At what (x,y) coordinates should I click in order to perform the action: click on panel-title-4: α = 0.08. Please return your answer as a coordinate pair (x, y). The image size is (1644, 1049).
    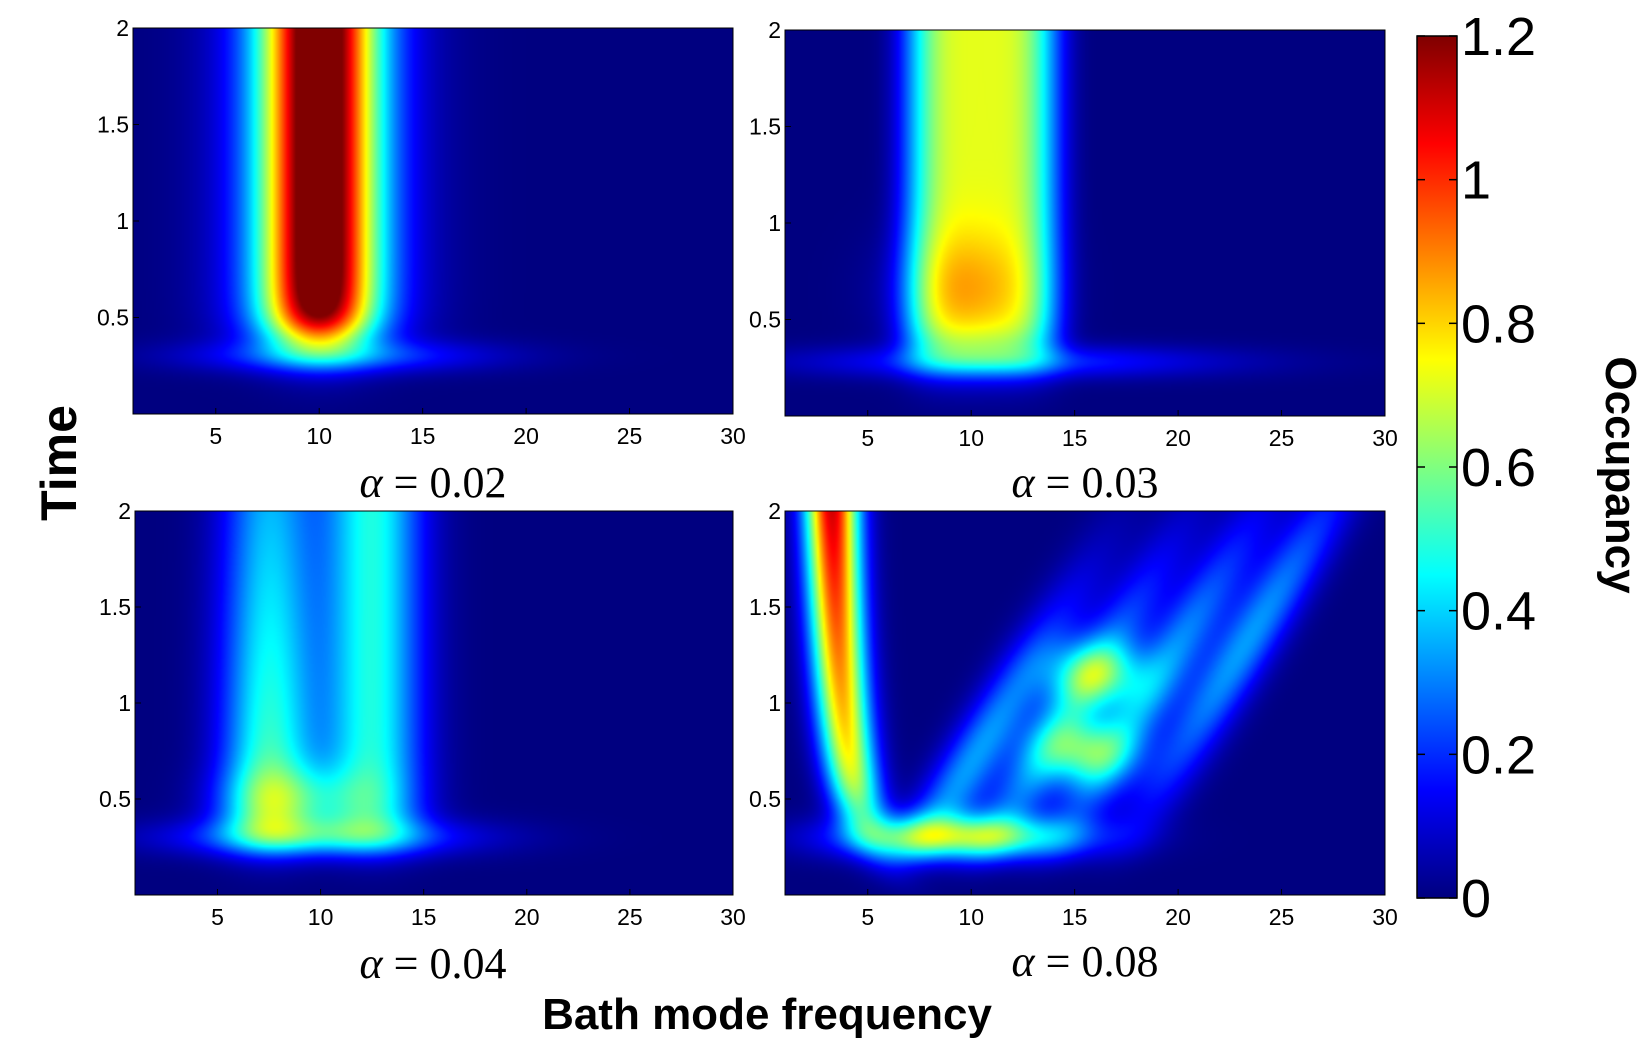
    Looking at the image, I should click on (1085, 961).